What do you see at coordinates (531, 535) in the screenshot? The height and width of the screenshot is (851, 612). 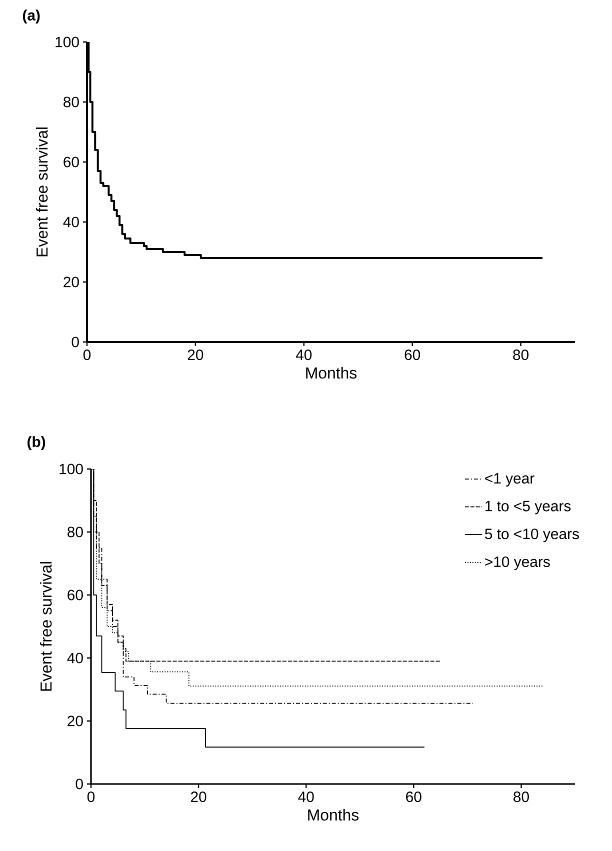 I see `legend-label: 5 to <10 years` at bounding box center [531, 535].